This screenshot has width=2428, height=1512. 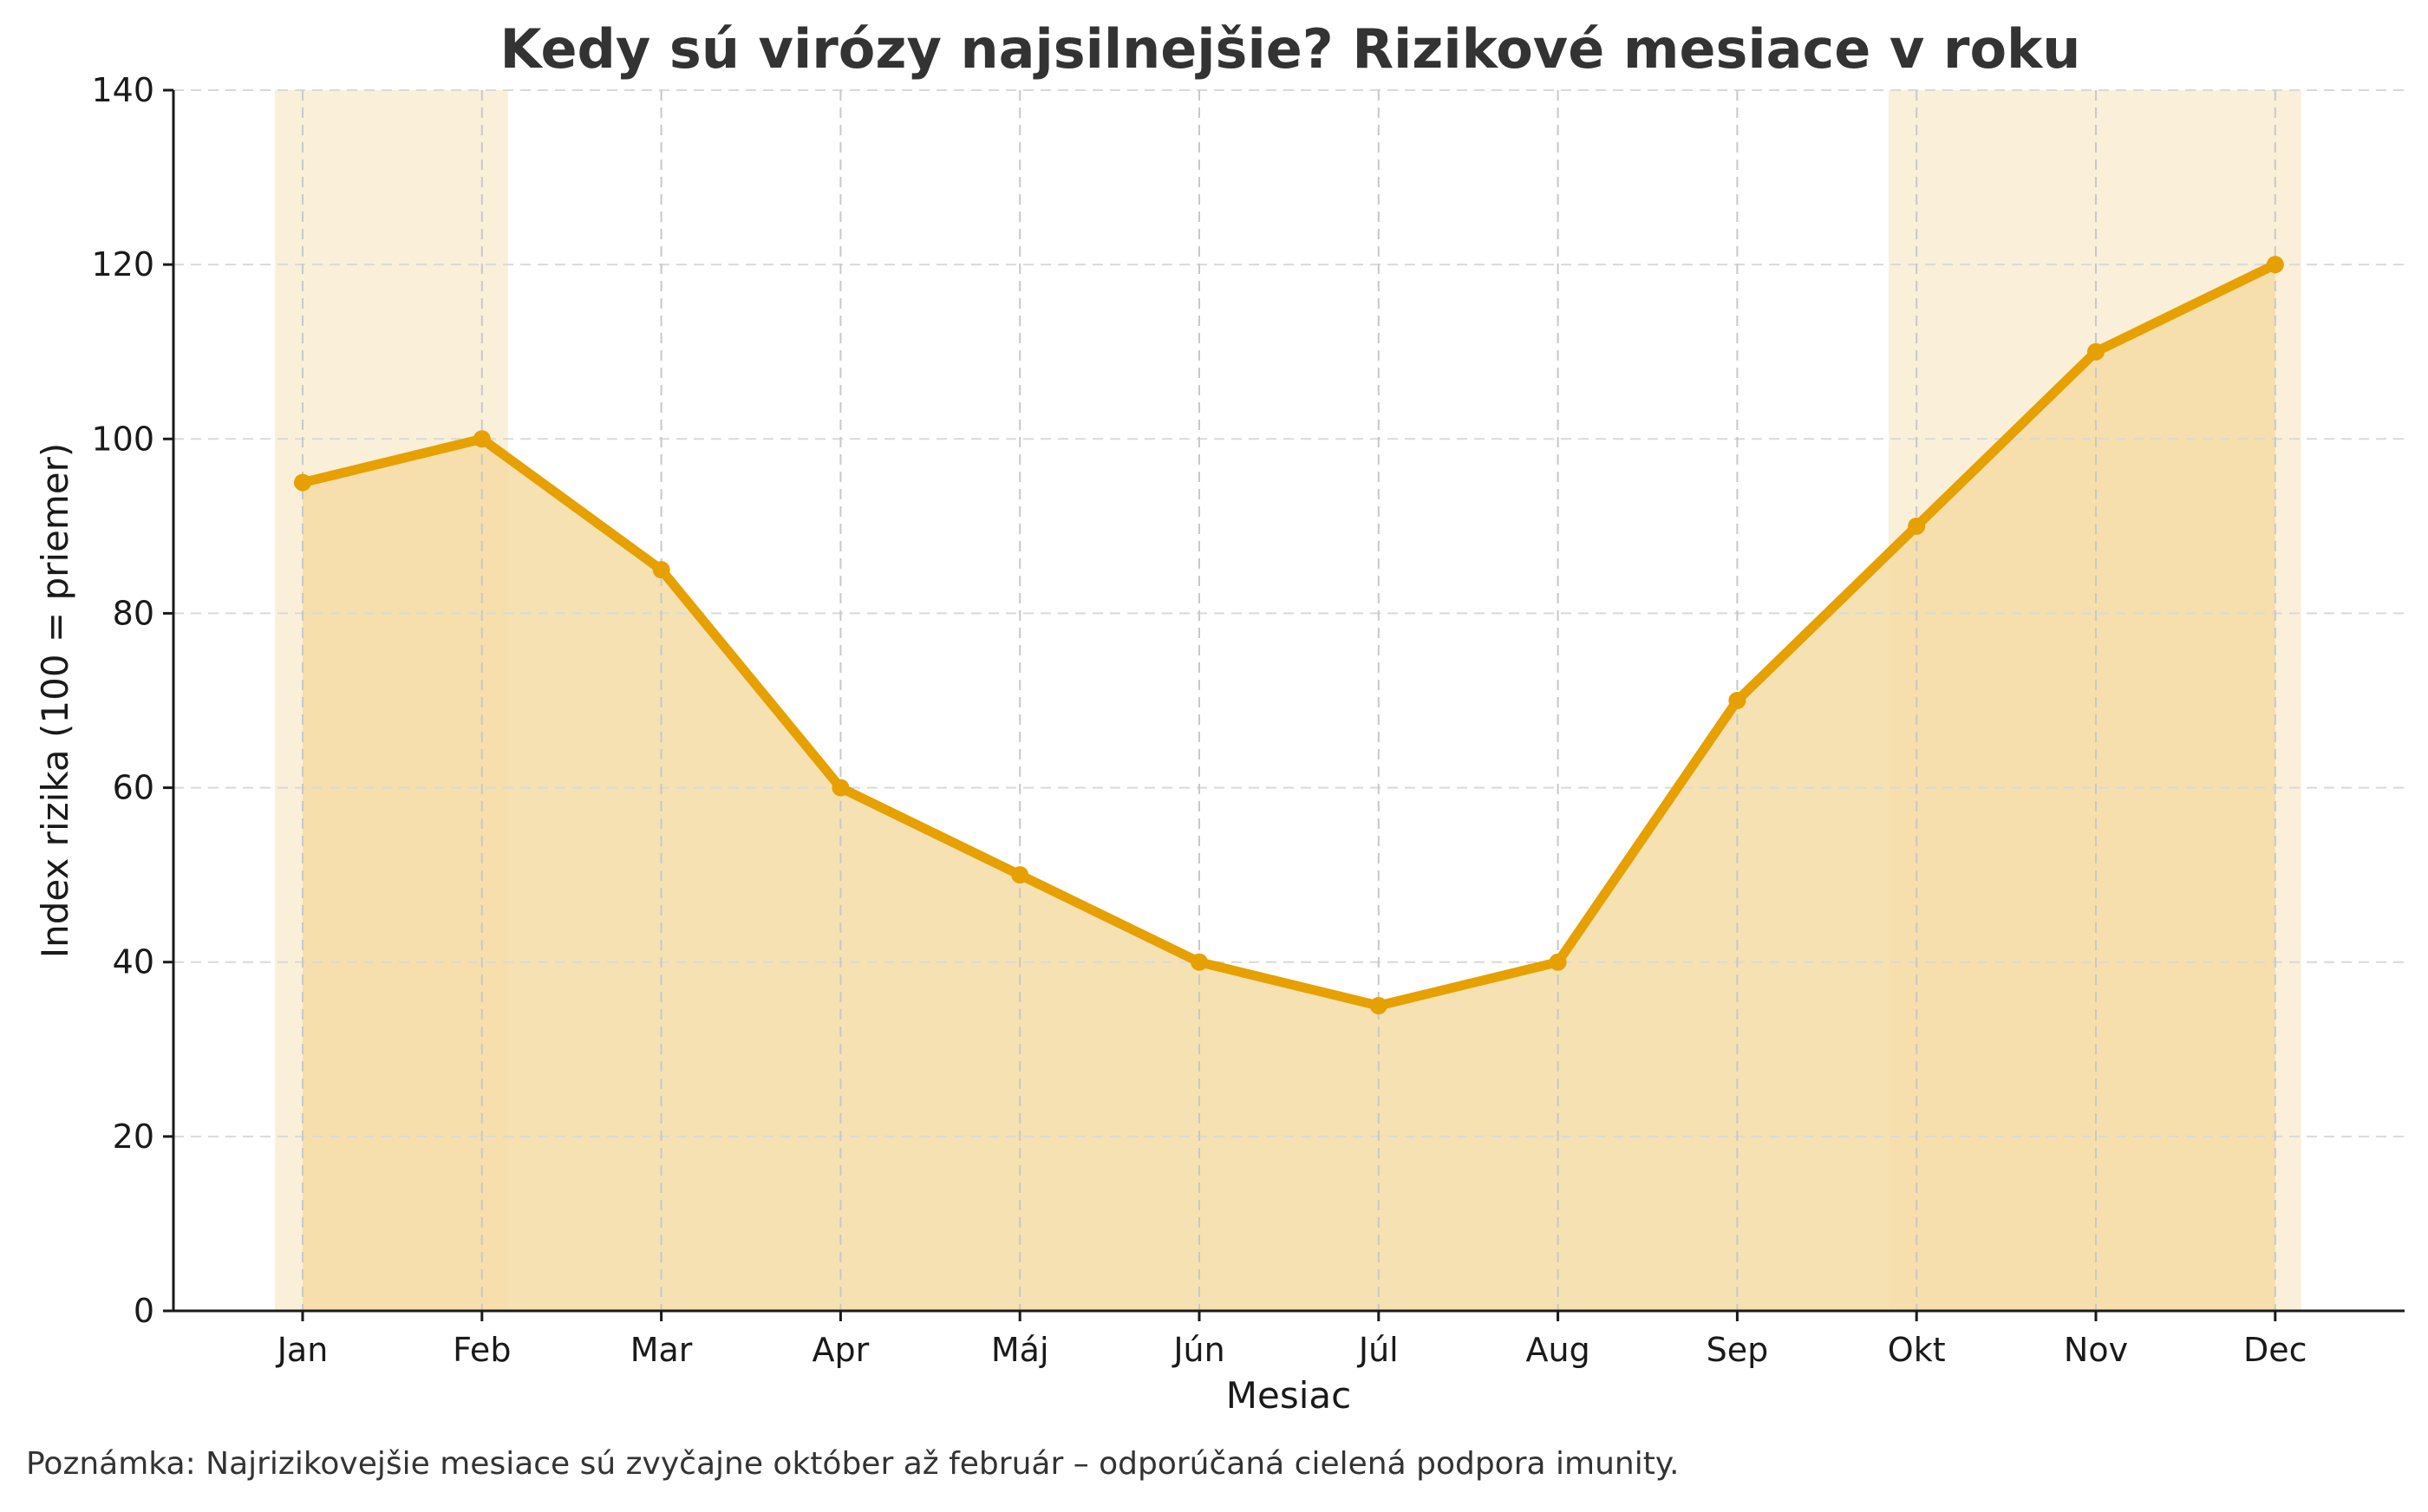 I want to click on y-tick-label: 140, so click(x=123, y=90).